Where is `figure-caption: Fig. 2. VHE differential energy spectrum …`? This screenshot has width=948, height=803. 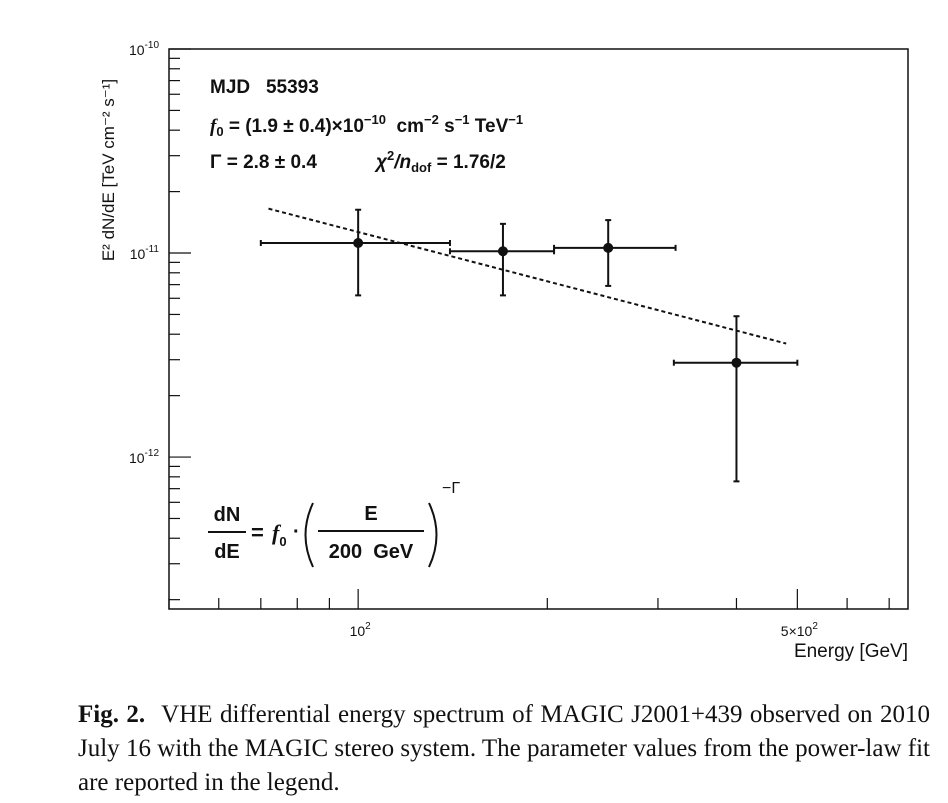 figure-caption: Fig. 2. VHE differential energy spectrum … is located at coordinates (504, 749).